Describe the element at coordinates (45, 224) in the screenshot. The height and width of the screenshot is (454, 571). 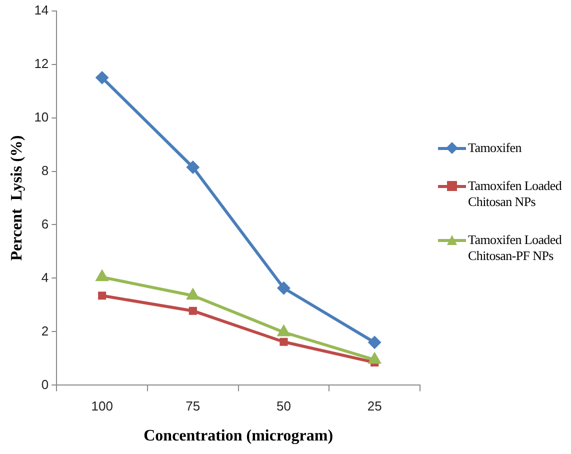
I see `y-tick-label: 6` at that location.